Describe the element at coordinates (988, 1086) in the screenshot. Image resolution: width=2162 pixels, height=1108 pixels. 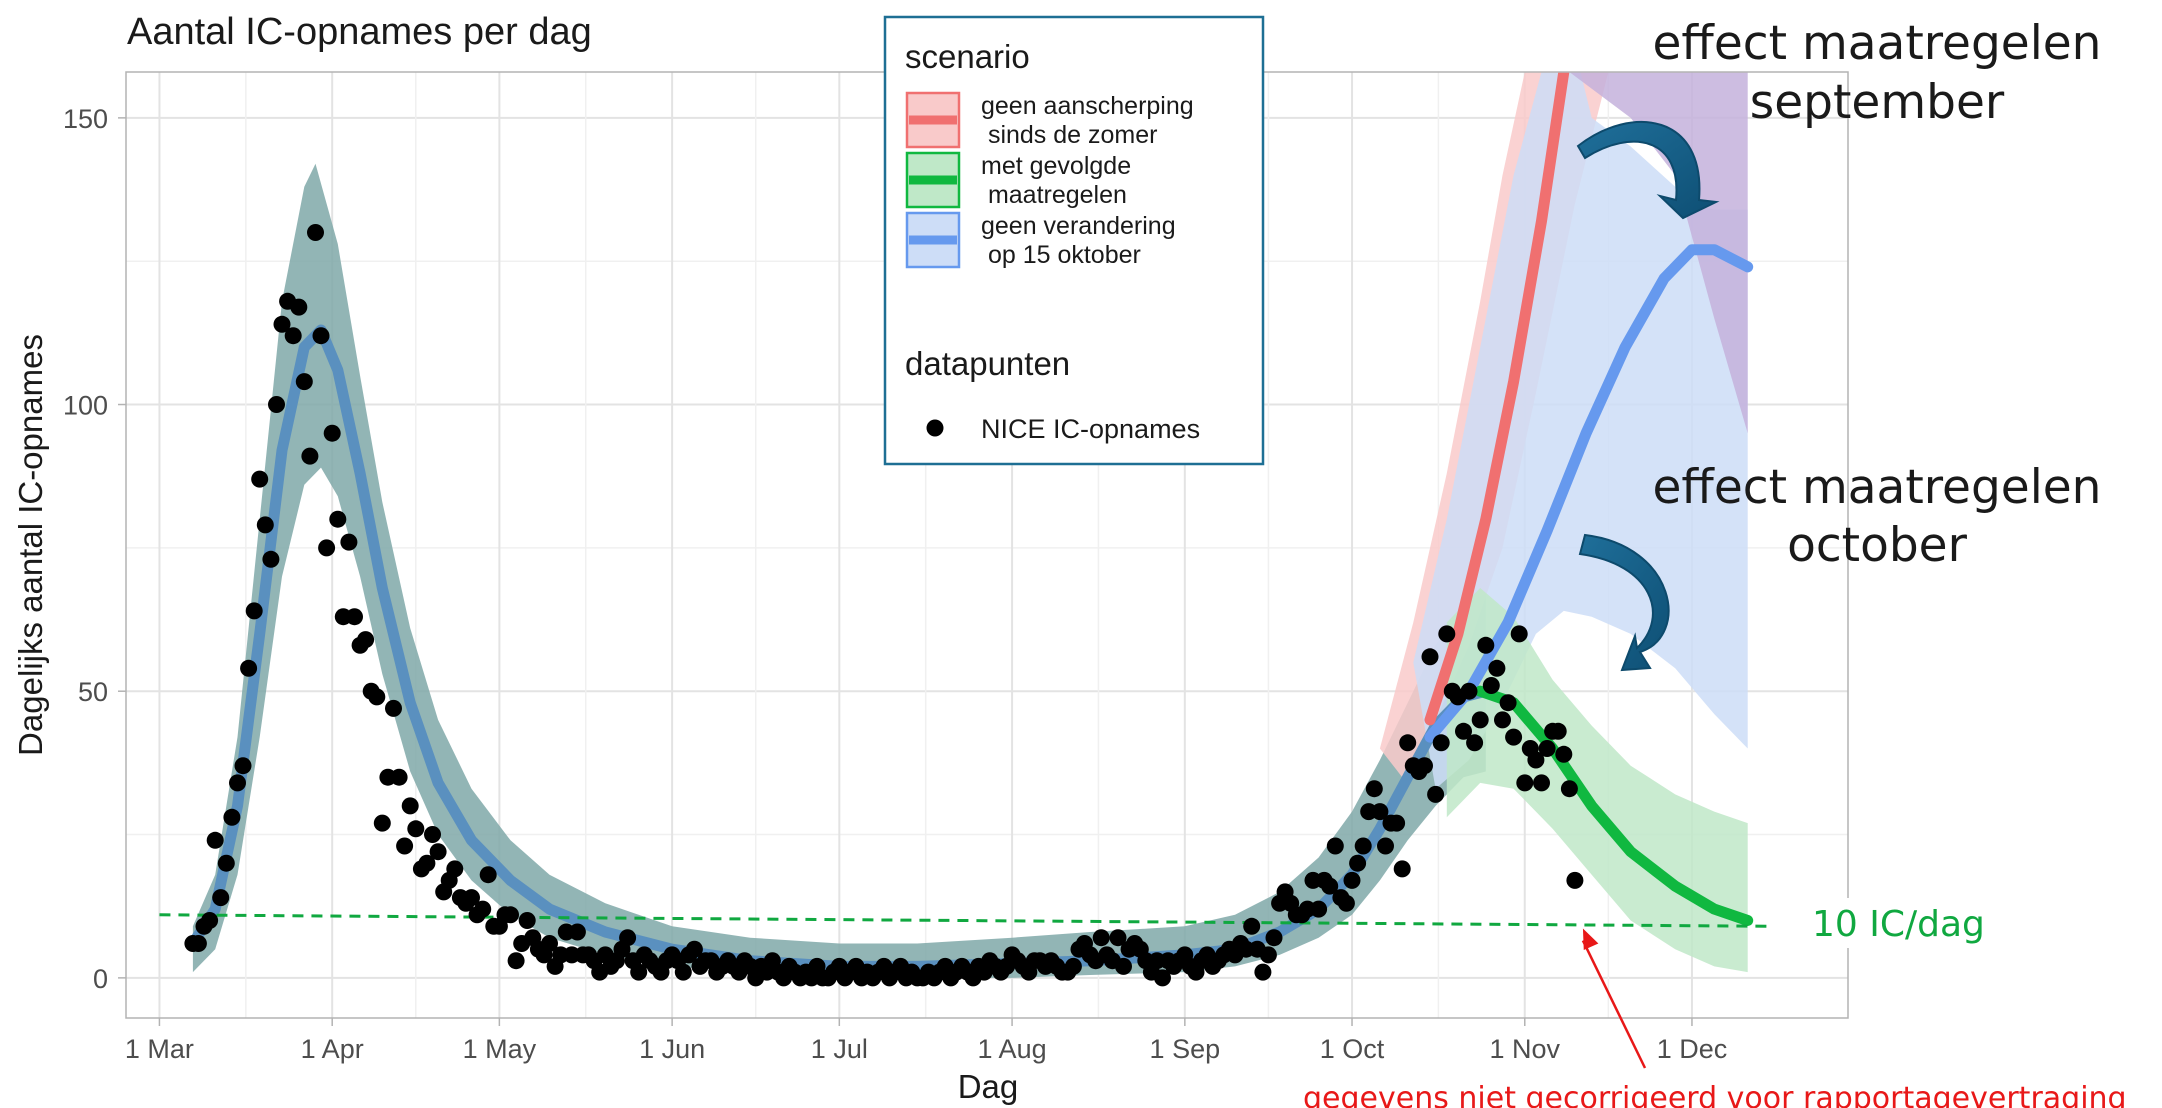
I see `x-axis-label: Dag` at that location.